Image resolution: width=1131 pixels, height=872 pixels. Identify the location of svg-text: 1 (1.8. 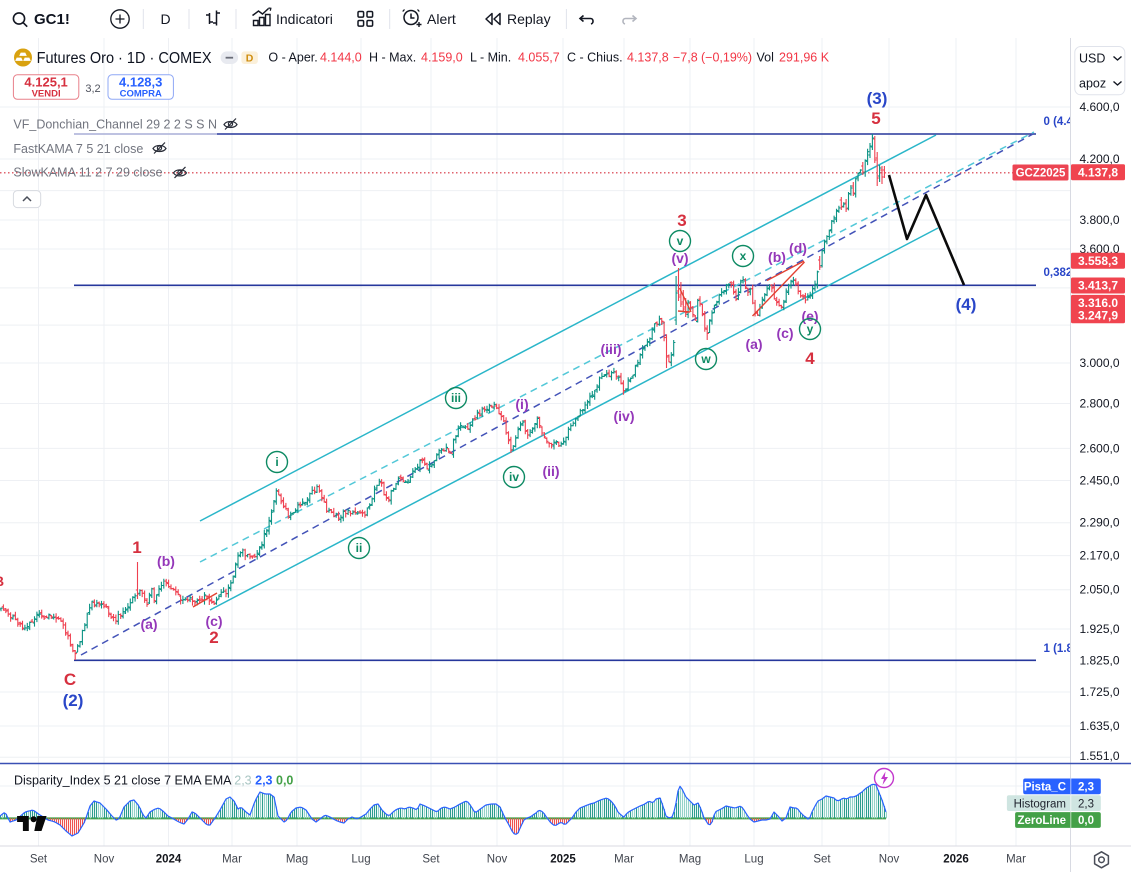
(1059, 649).